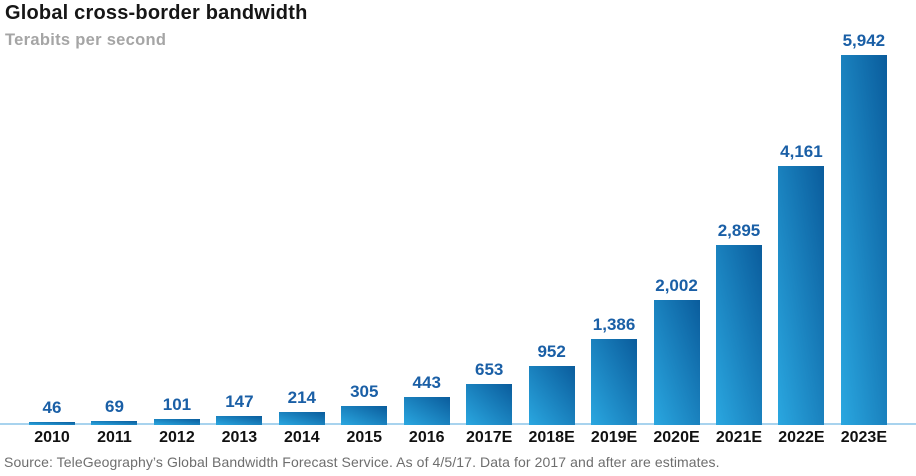 This screenshot has width=916, height=476. Describe the element at coordinates (801, 151) in the screenshot. I see `bar-value-label: 4,161` at that location.